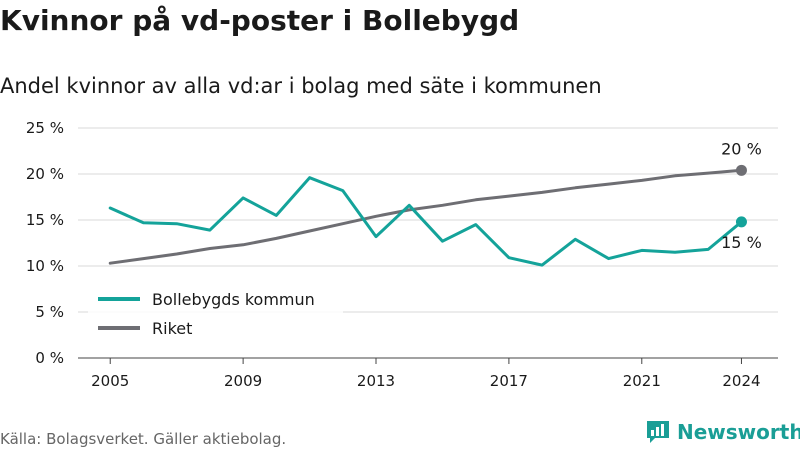 The width and height of the screenshot is (800, 450). I want to click on y-tick-label: 0 %, so click(49, 358).